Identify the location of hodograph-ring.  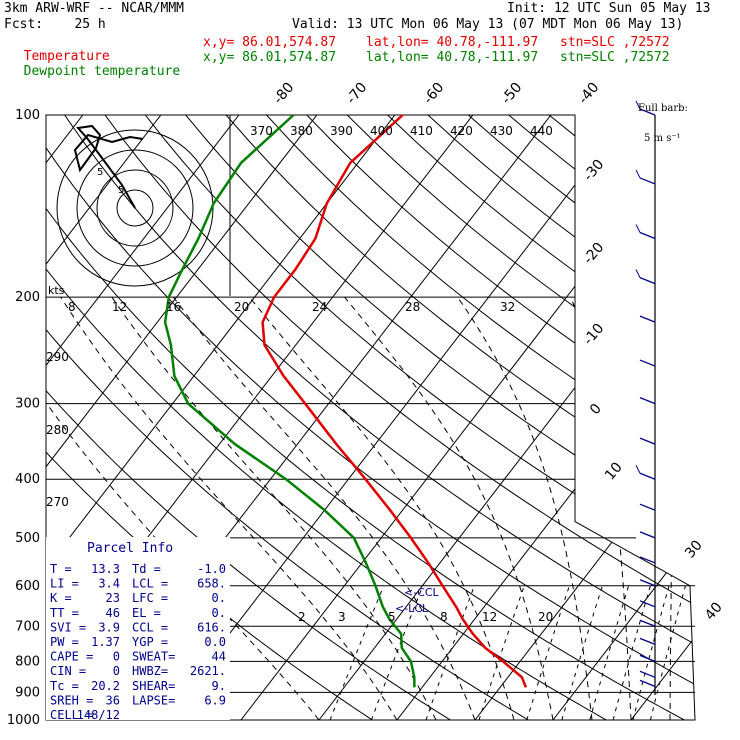
(135, 208).